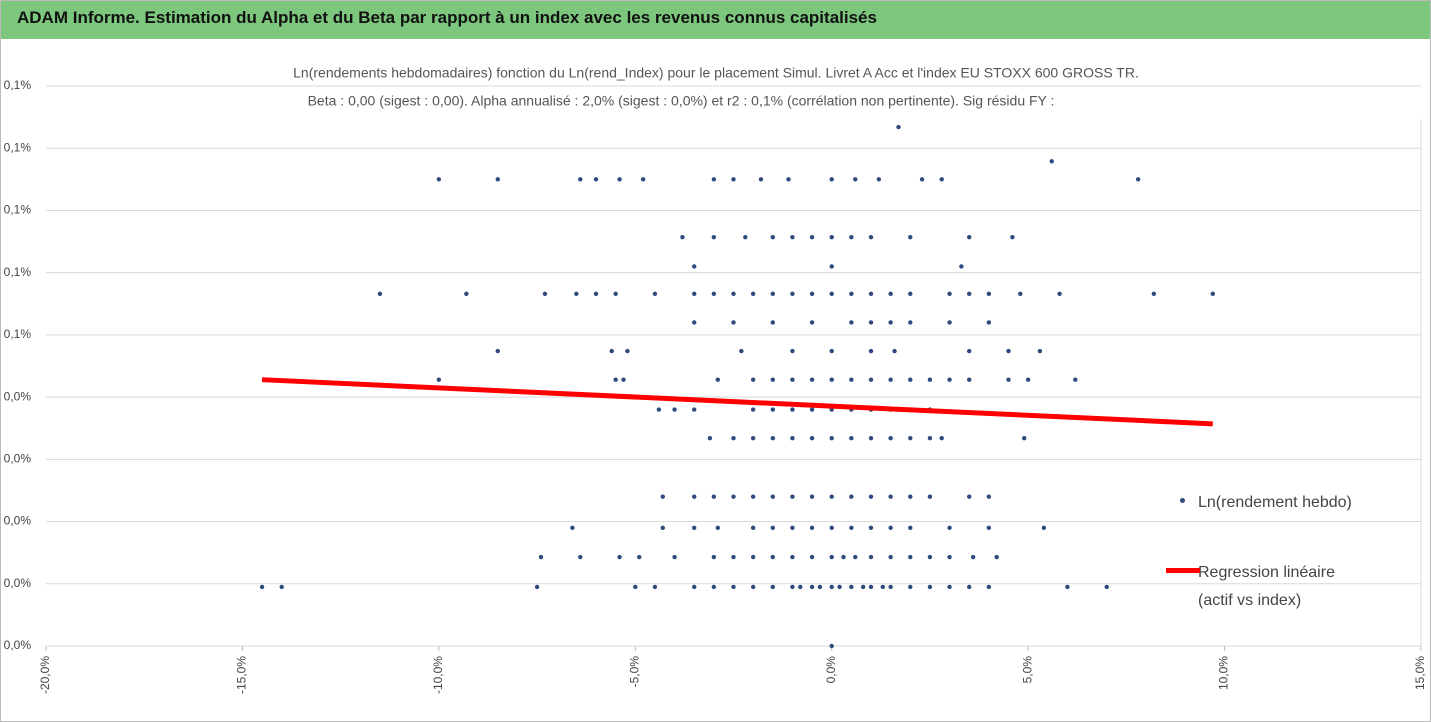 This screenshot has height=722, width=1431. I want to click on x-tick-label: 0,0%, so click(831, 670).